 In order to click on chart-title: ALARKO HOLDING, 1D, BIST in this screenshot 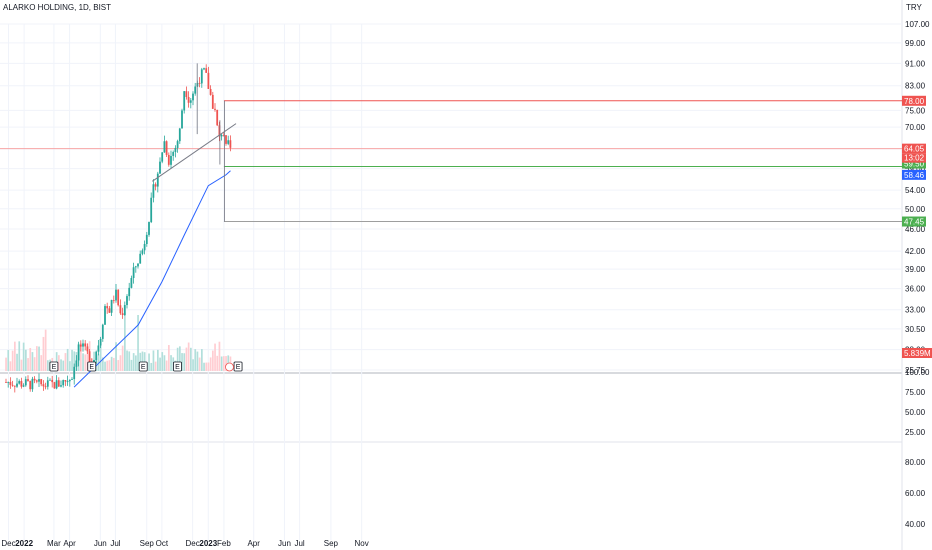, I will do `click(57, 7)`.